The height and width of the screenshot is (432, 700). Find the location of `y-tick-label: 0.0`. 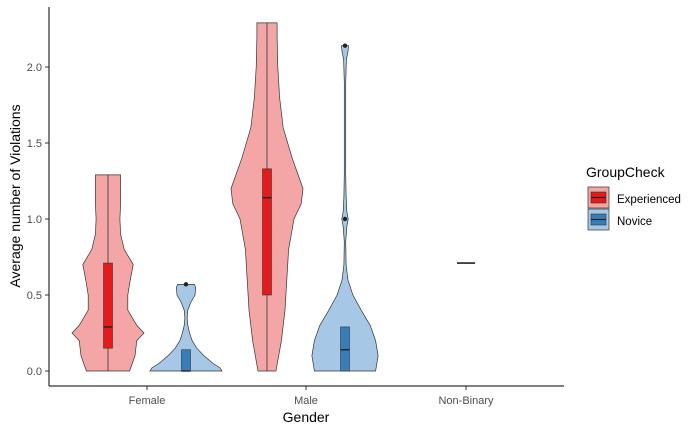

y-tick-label: 0.0 is located at coordinates (34, 372).